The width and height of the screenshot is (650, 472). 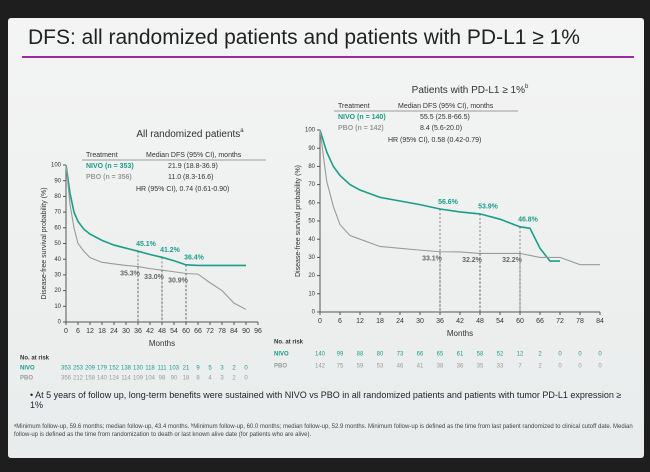 What do you see at coordinates (182, 189) in the screenshot?
I see `table-hr: HR (95% CI), 0.74 (0.61-0.90)` at bounding box center [182, 189].